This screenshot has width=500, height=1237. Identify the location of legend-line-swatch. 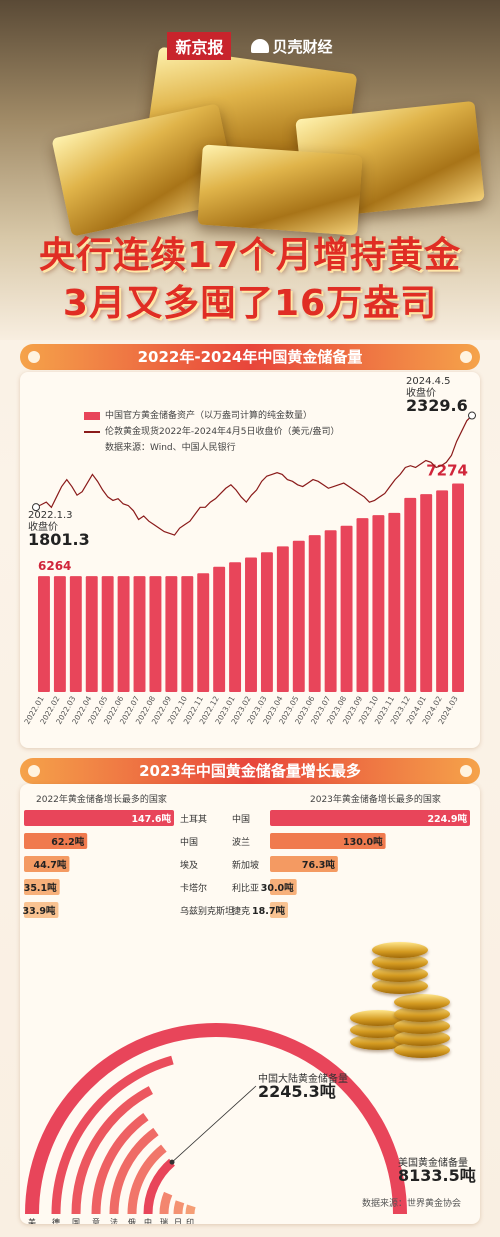
(92, 431).